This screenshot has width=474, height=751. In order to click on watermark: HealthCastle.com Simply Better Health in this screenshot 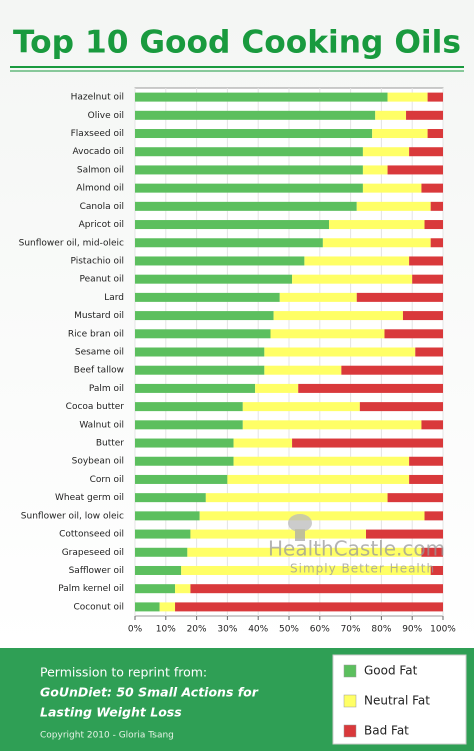, I will do `click(356, 545)`.